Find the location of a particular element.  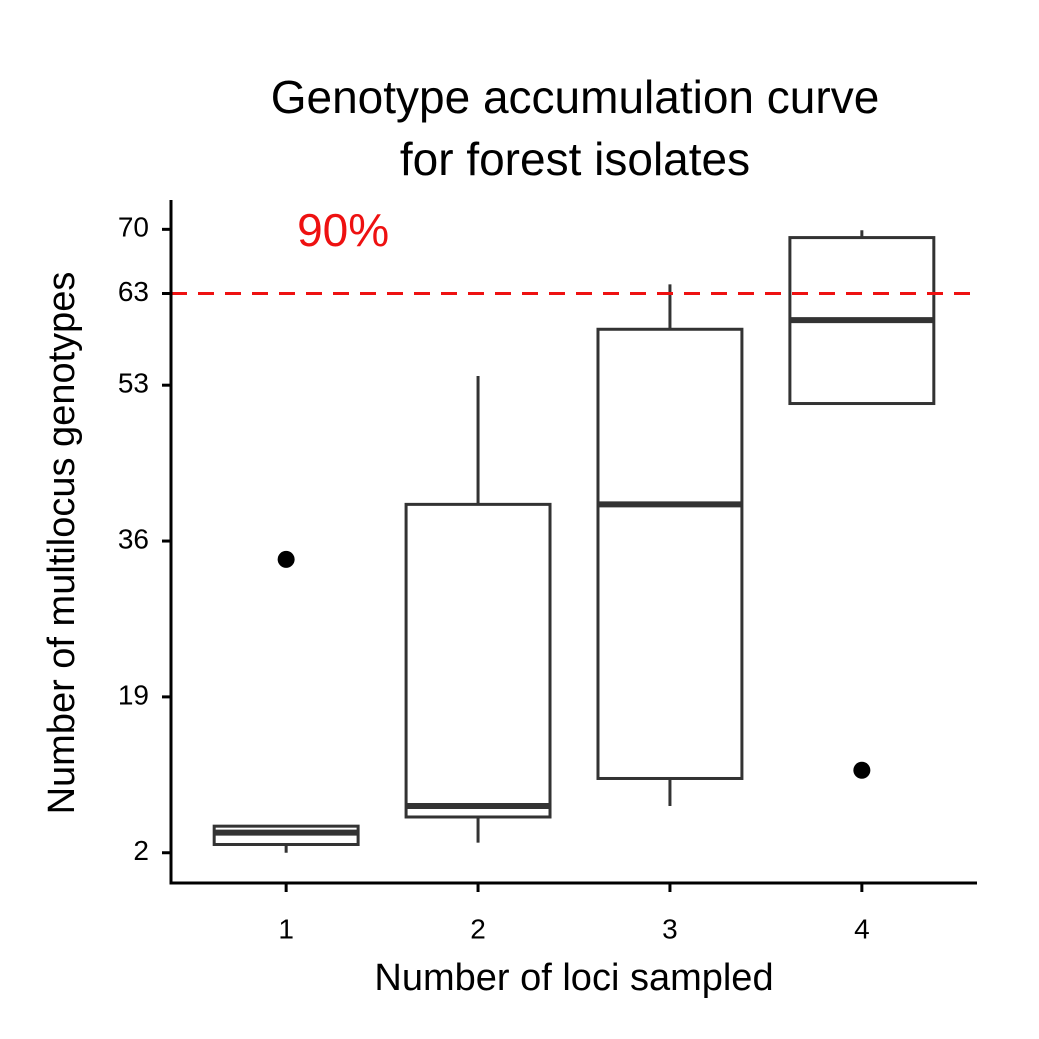

chart-title: for forest isolates is located at coordinates (575, 159).